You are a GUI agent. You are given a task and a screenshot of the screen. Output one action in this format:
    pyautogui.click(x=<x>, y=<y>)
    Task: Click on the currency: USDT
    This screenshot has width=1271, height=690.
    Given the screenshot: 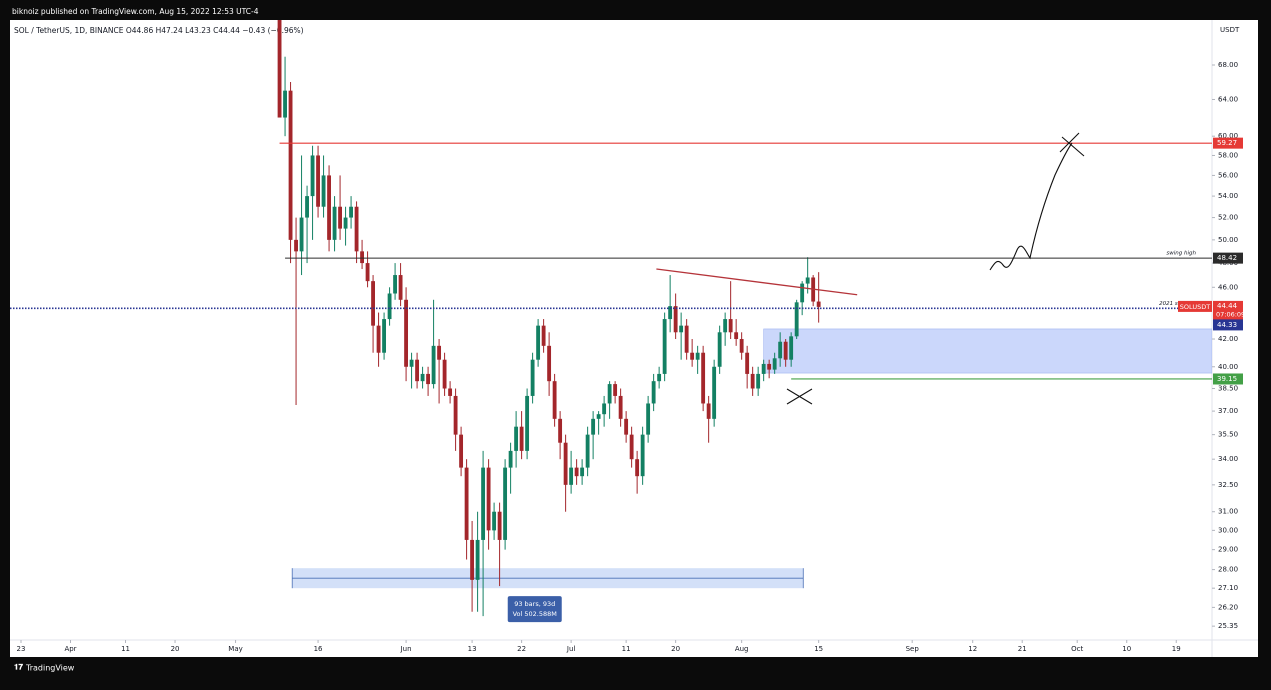 What is the action you would take?
    pyautogui.click(x=1230, y=30)
    